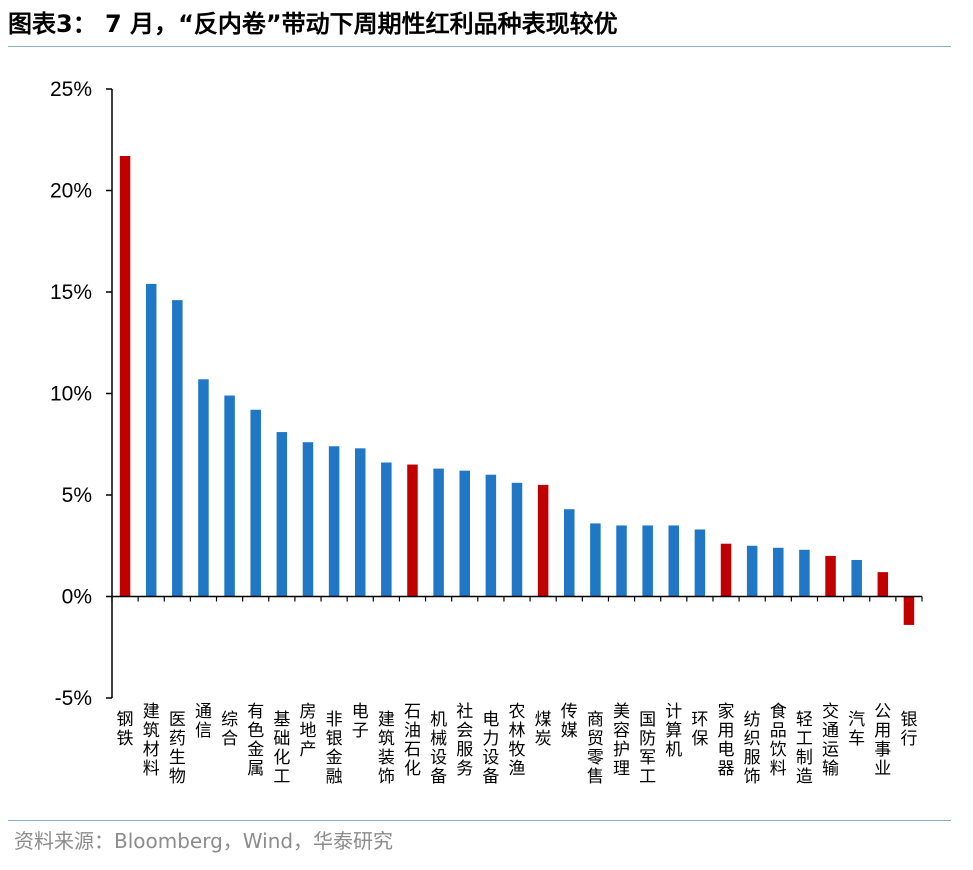 Image resolution: width=973 pixels, height=870 pixels. I want to click on y-tick-label: 20%, so click(71, 191).